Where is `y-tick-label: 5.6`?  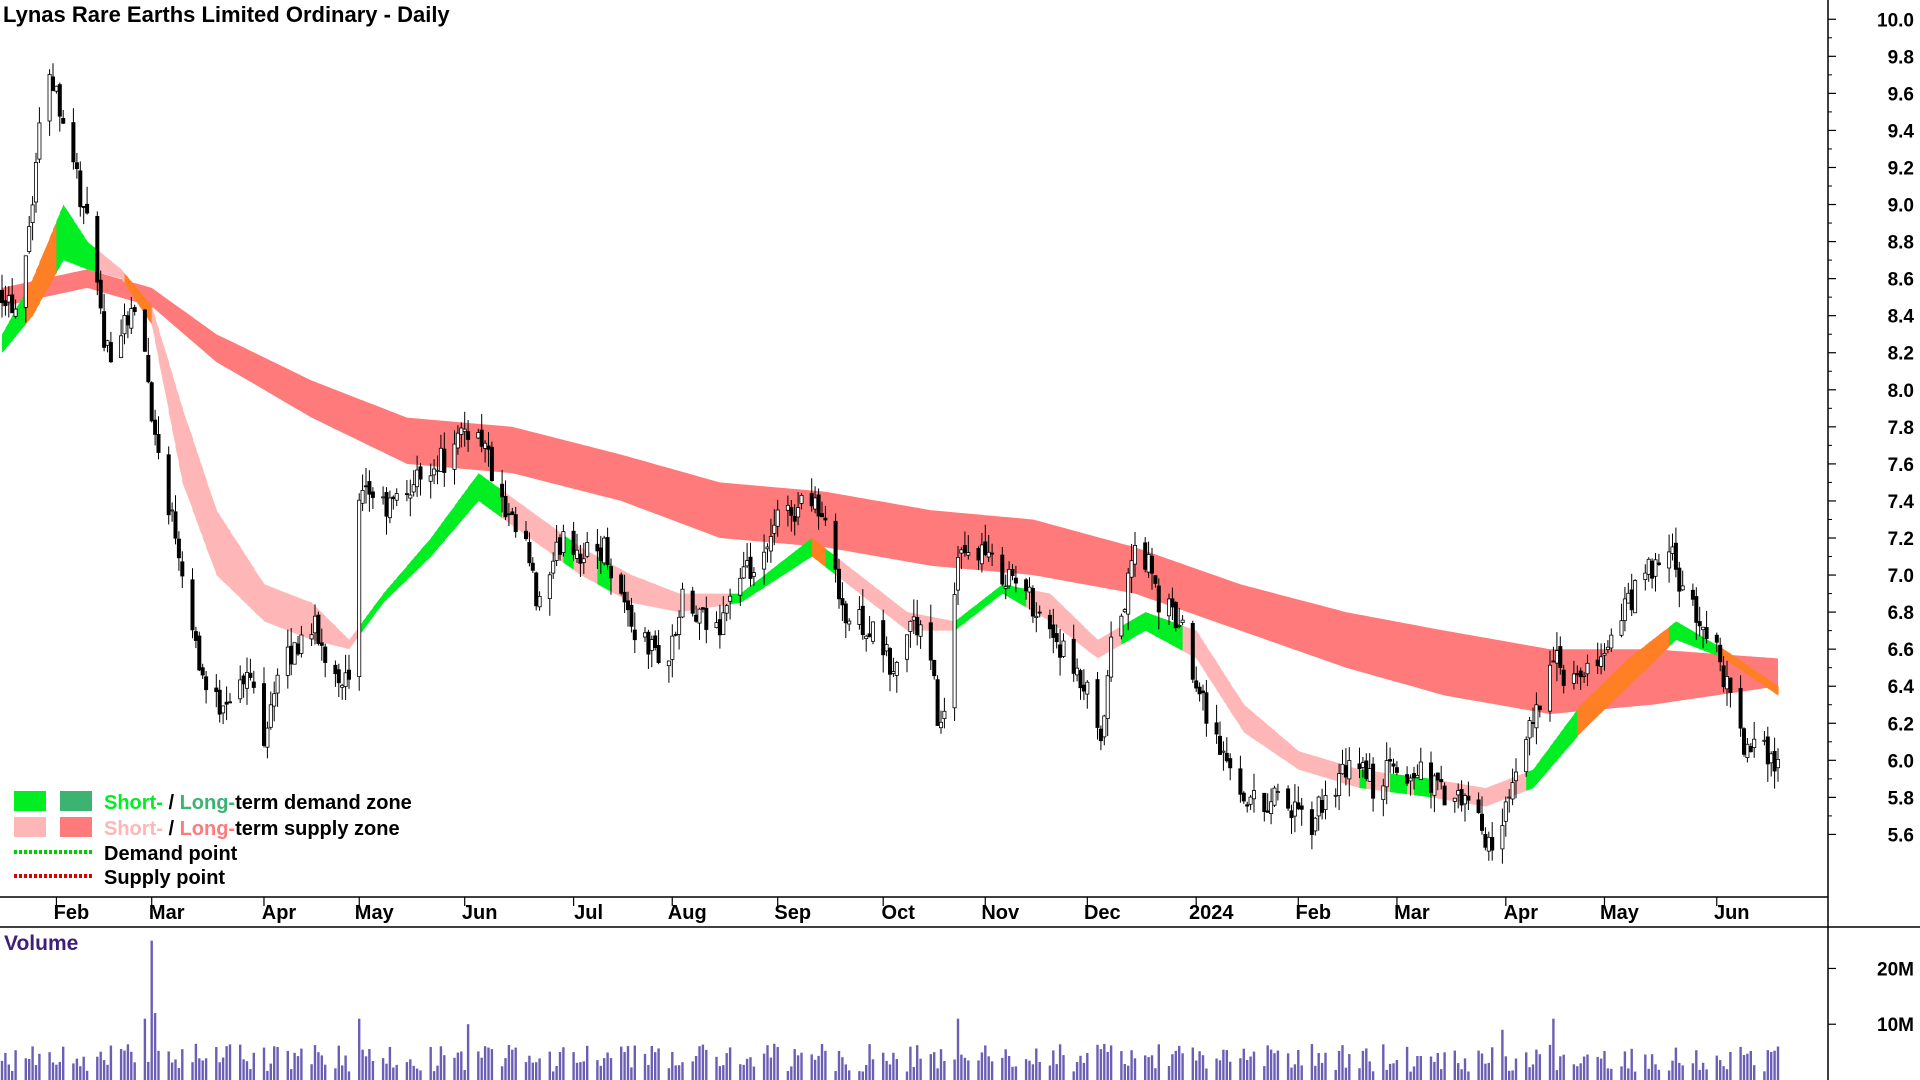
y-tick-label: 5.6 is located at coordinates (1901, 835).